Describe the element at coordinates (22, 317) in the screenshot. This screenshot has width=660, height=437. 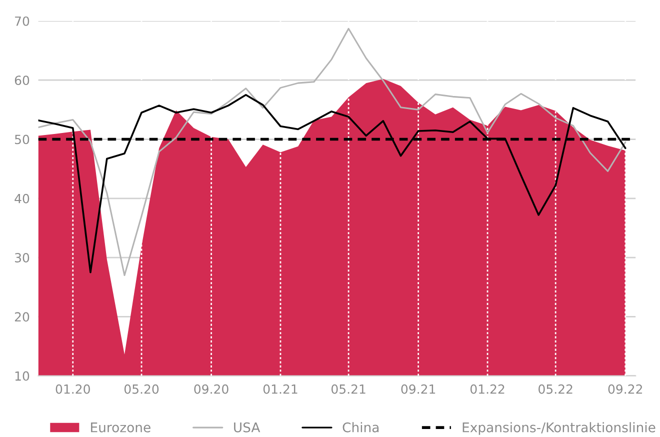
I see `y-tick-label: 20` at that location.